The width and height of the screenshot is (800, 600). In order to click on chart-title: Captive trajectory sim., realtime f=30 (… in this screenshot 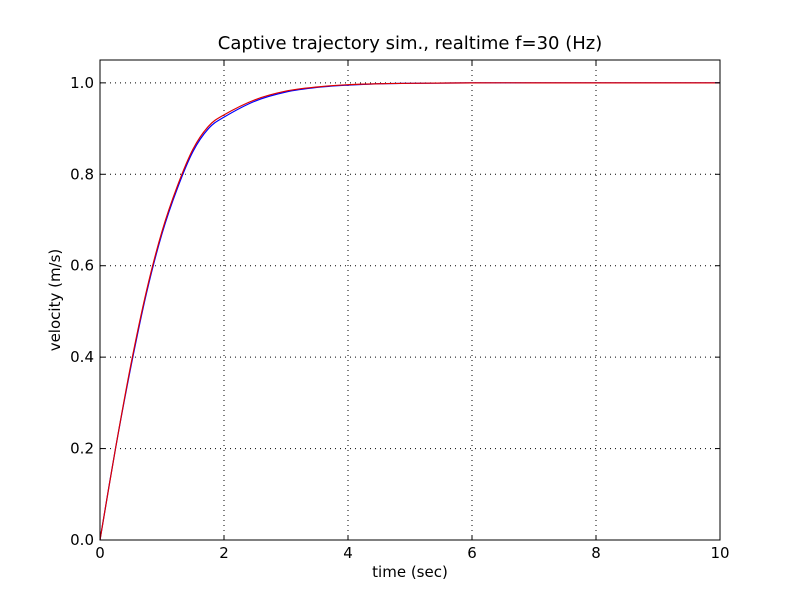, I will do `click(410, 43)`.